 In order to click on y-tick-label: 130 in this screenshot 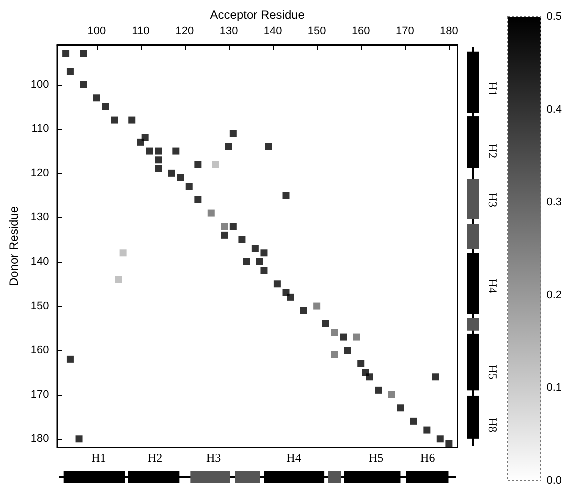, I will do `click(40, 218)`.